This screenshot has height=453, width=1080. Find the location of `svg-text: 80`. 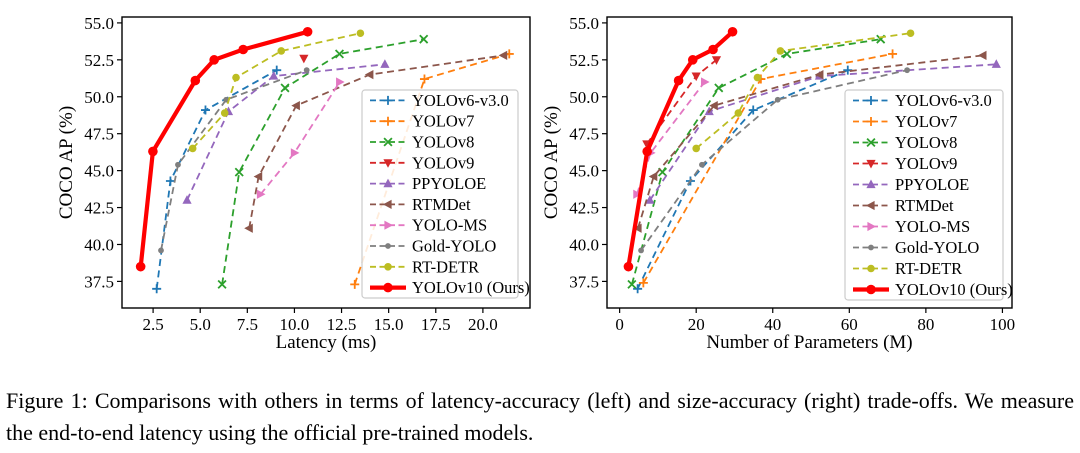

svg-text: 80 is located at coordinates (925, 324).